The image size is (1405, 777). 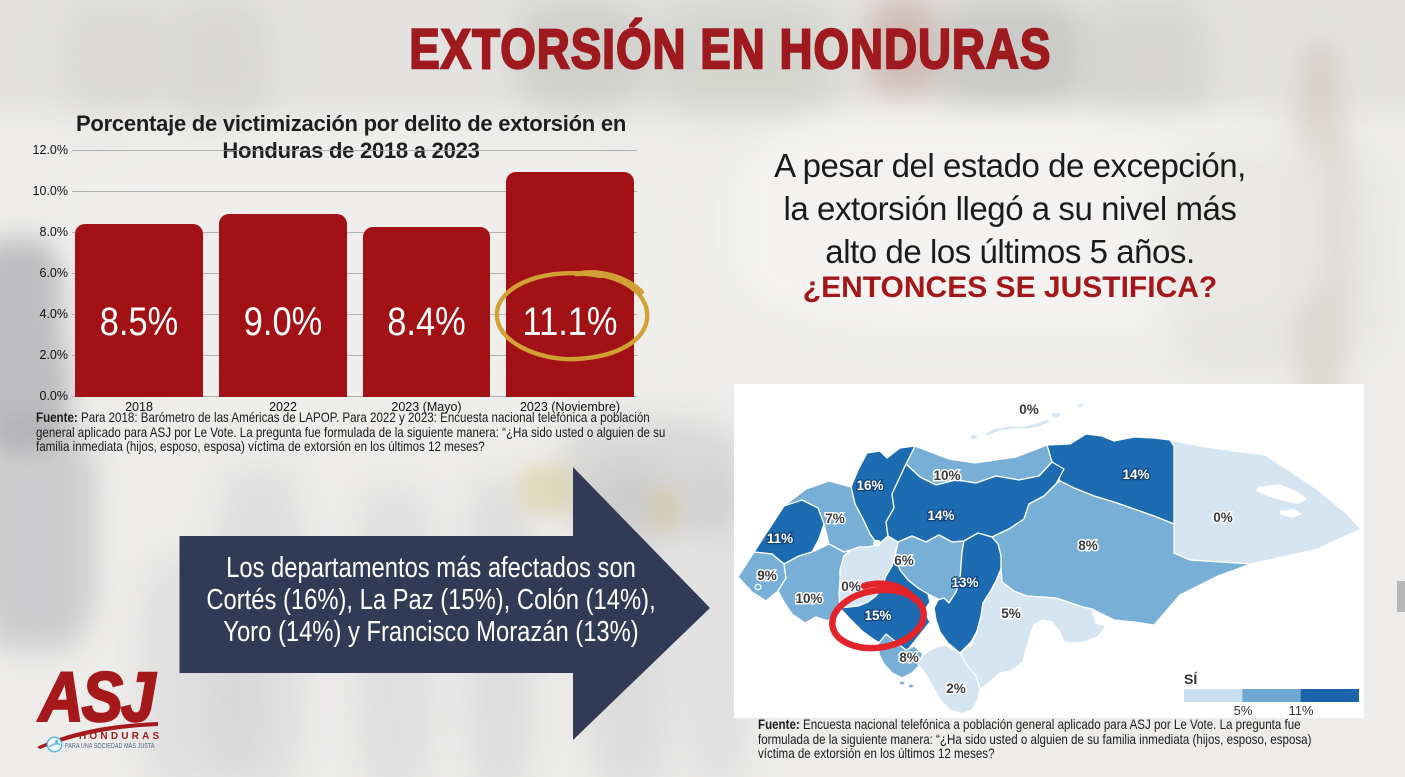 What do you see at coordinates (904, 560) in the screenshot?
I see `svg-text: 6%` at bounding box center [904, 560].